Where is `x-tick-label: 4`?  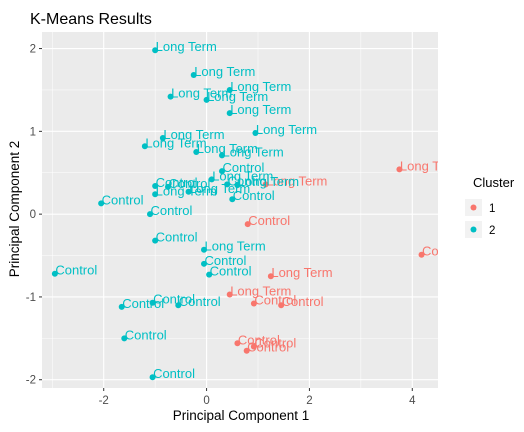 x-tick-label: 4 is located at coordinates (412, 401).